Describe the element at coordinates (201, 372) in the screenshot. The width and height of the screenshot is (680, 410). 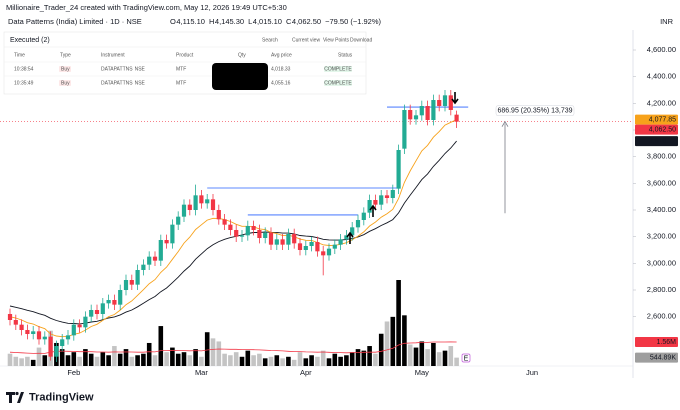
I see `x-tick-label: Mar` at that location.